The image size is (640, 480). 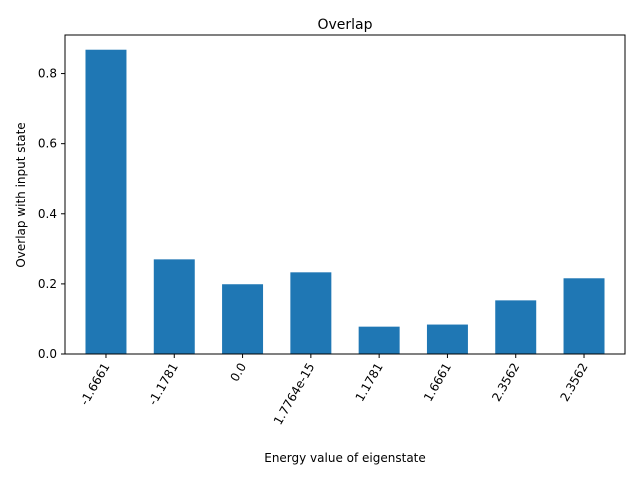 What do you see at coordinates (47, 284) in the screenshot?
I see `y-tick-label: 0.2` at bounding box center [47, 284].